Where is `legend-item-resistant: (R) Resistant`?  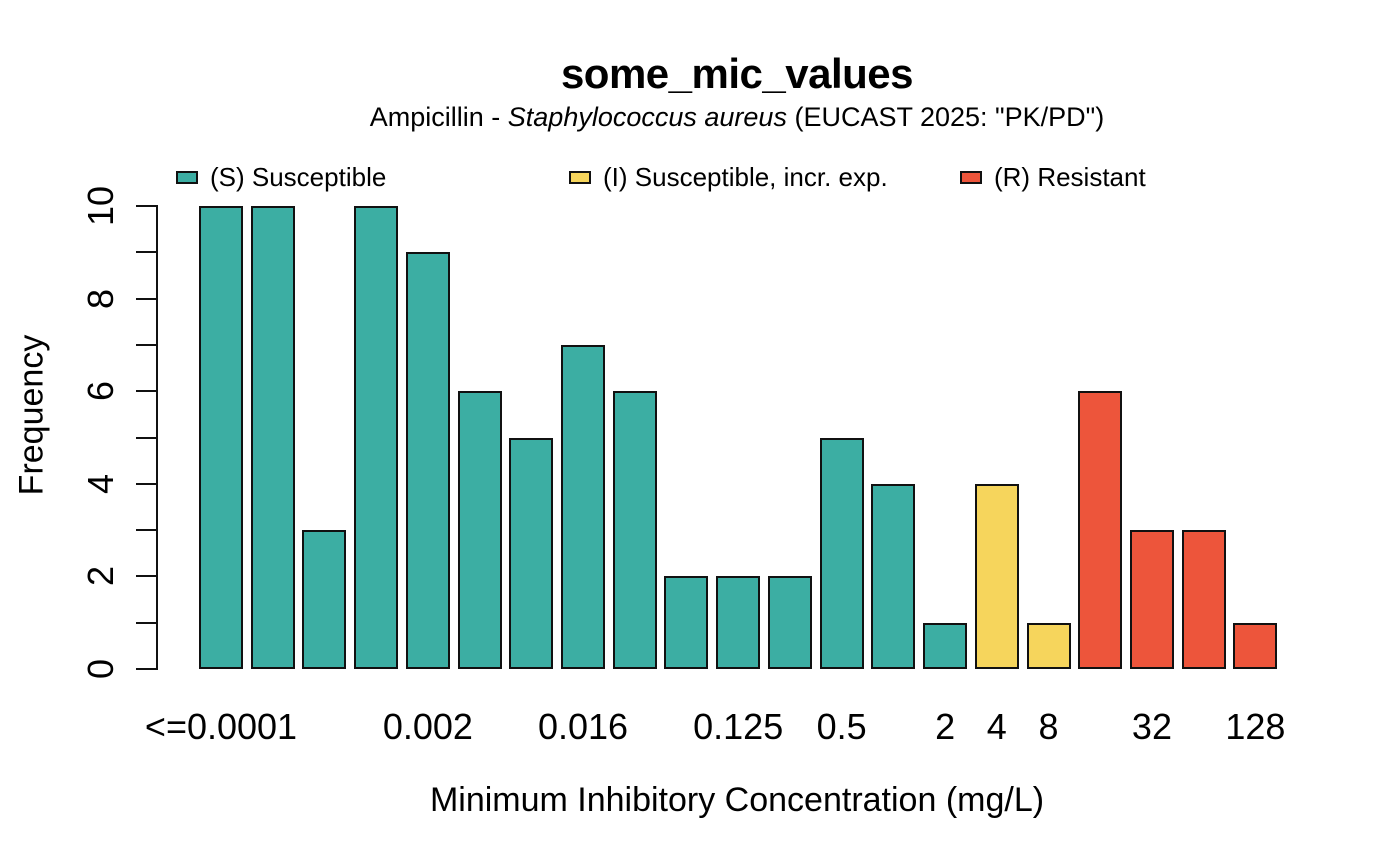
legend-item-resistant: (R) Resistant is located at coordinates (1053, 177).